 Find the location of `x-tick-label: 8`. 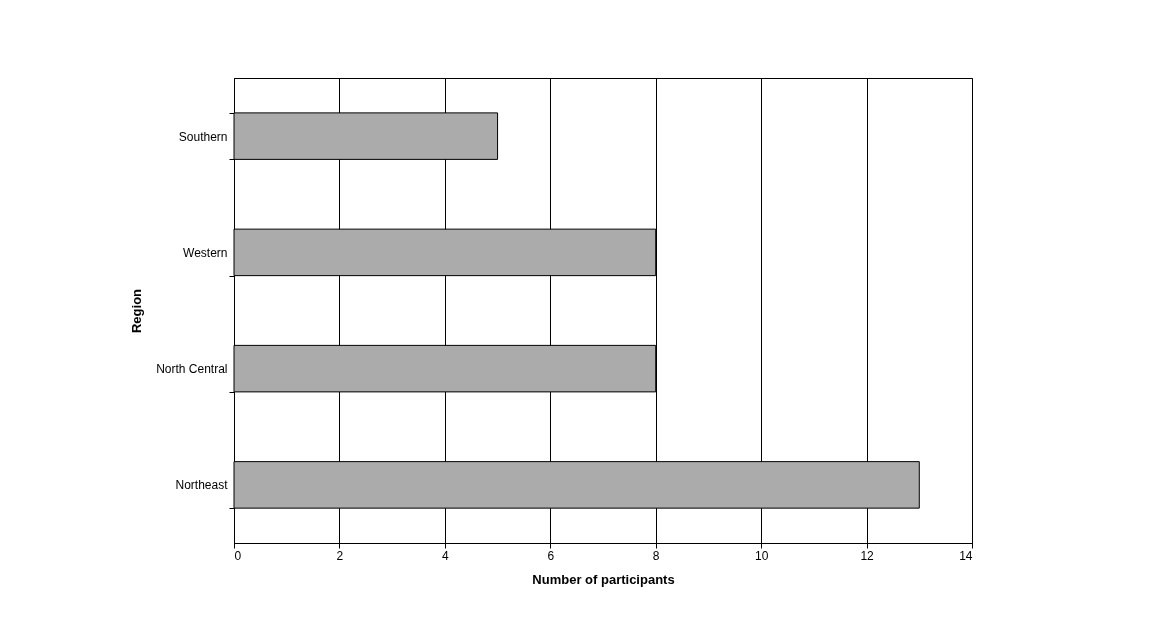

x-tick-label: 8 is located at coordinates (656, 555).